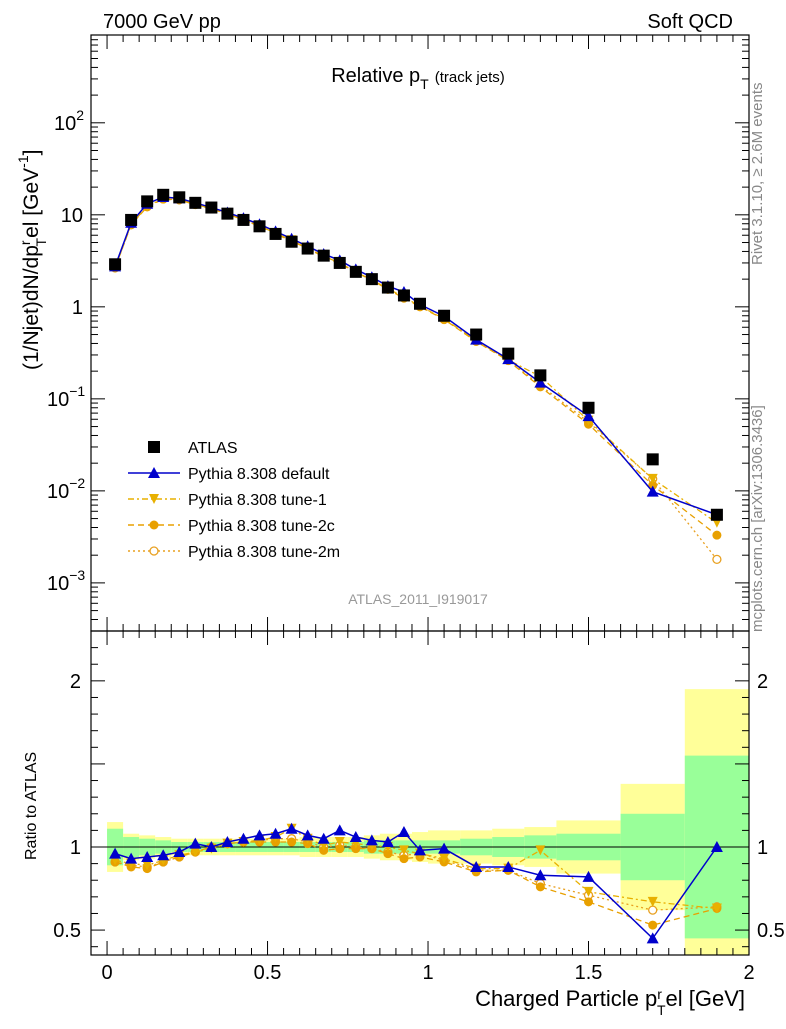  Describe the element at coordinates (213, 448) in the screenshot. I see `legend-label-data: ATLAS` at that location.